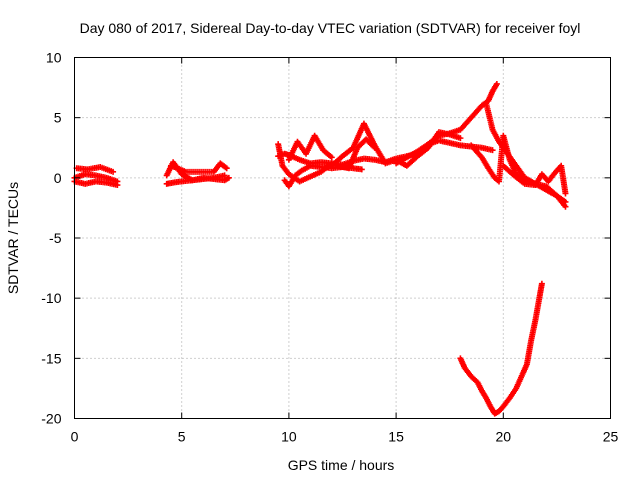  Describe the element at coordinates (446, 123) in the screenshot. I see `series-foyl-m` at that location.